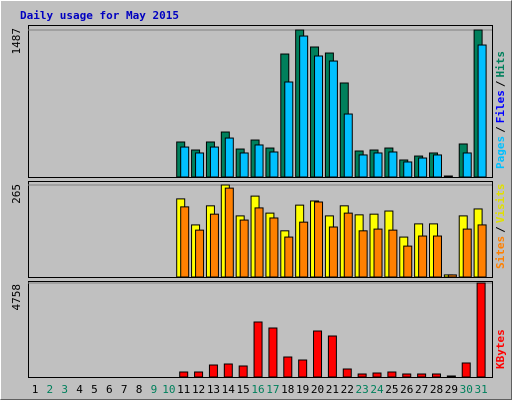 This screenshot has width=512, height=400. Describe the element at coordinates (347, 389) in the screenshot. I see `x-tick-label: 22` at that location.